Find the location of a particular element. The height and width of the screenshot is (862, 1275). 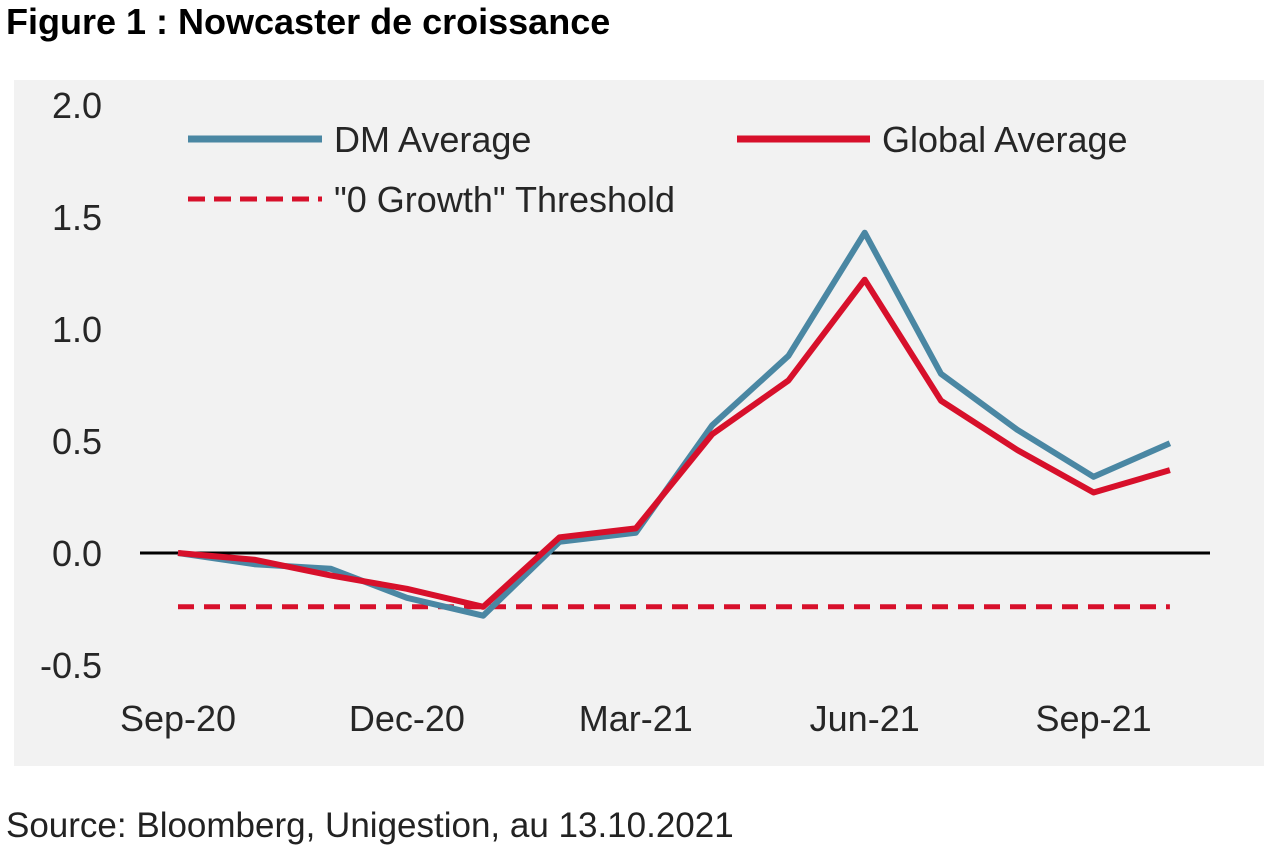

x-tick-label: Sep-21 is located at coordinates (1094, 718).